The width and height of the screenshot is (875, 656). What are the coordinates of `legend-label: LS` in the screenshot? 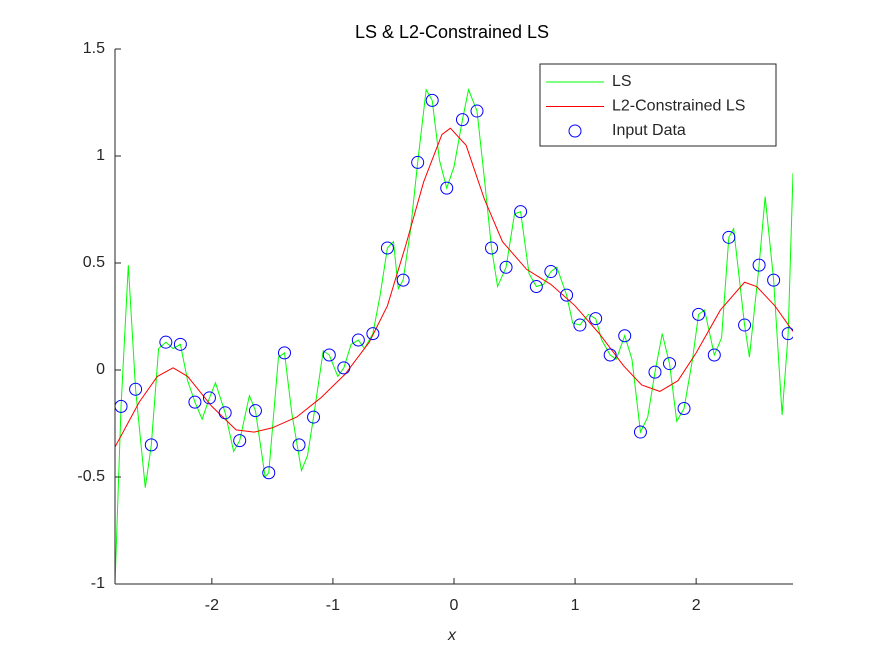 It's located at (622, 81).